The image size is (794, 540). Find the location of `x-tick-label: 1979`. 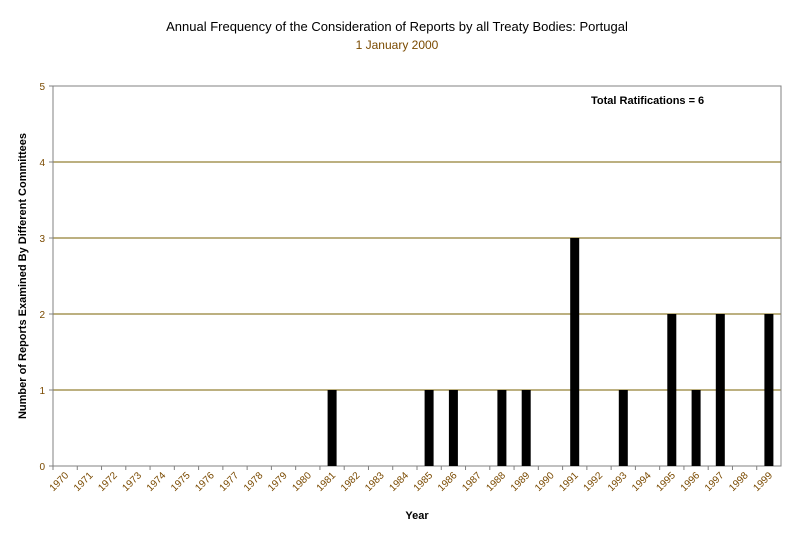

x-tick-label: 1979 is located at coordinates (278, 482).